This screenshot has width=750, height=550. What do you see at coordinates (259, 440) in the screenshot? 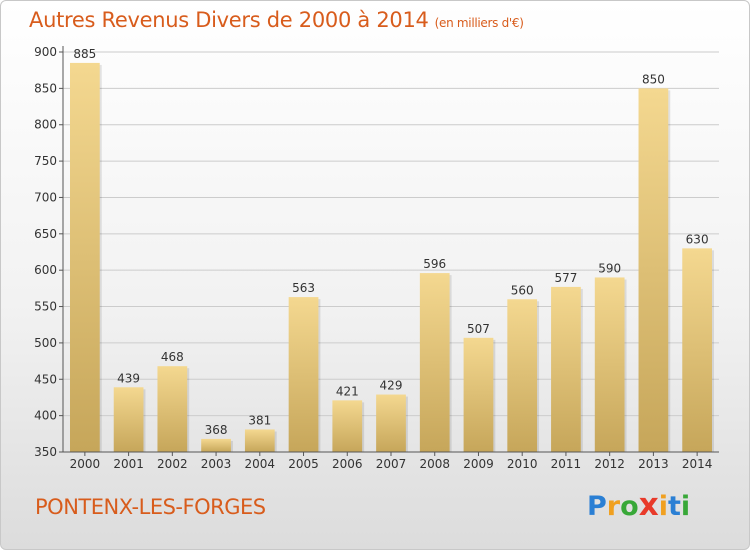
I see `bar-2004` at bounding box center [259, 440].